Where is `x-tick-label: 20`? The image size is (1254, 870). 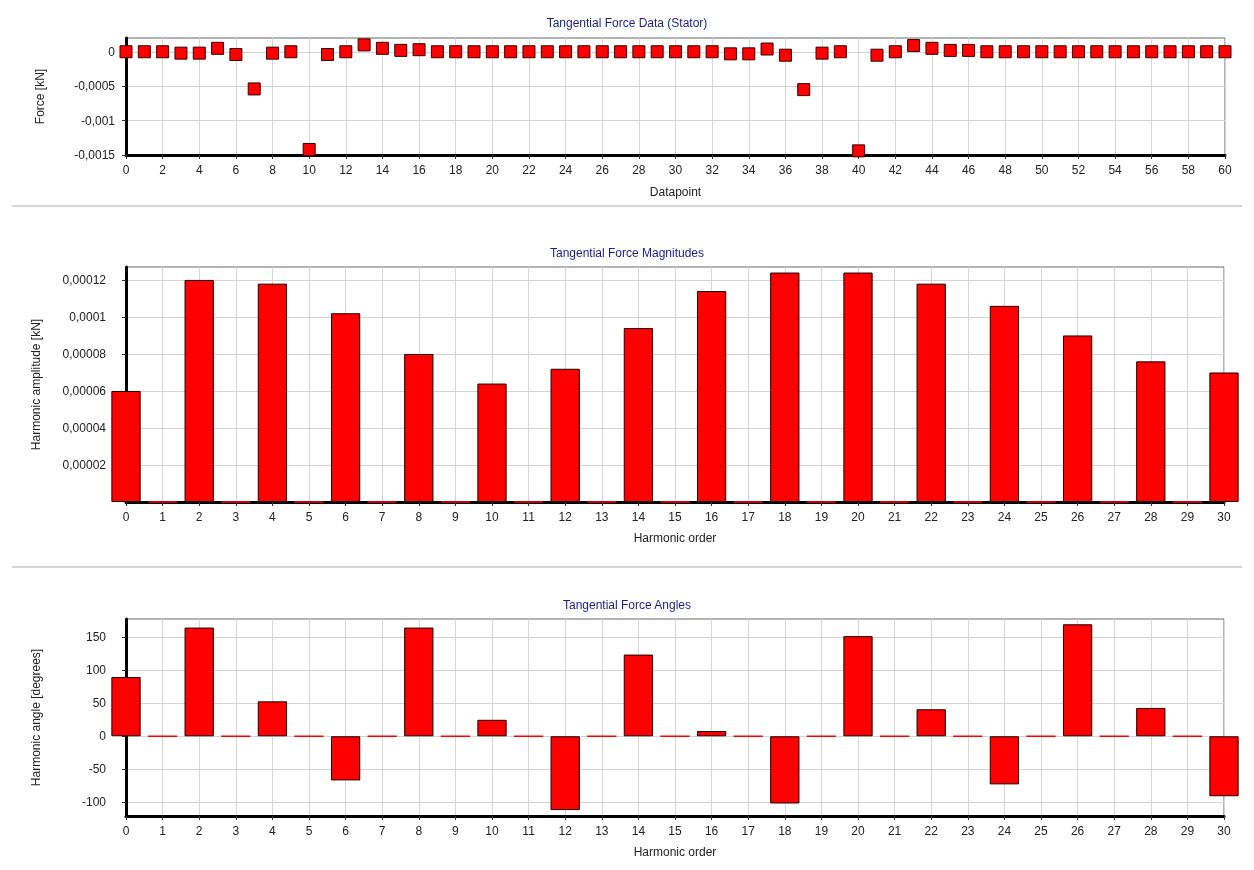 x-tick-label: 20 is located at coordinates (858, 831).